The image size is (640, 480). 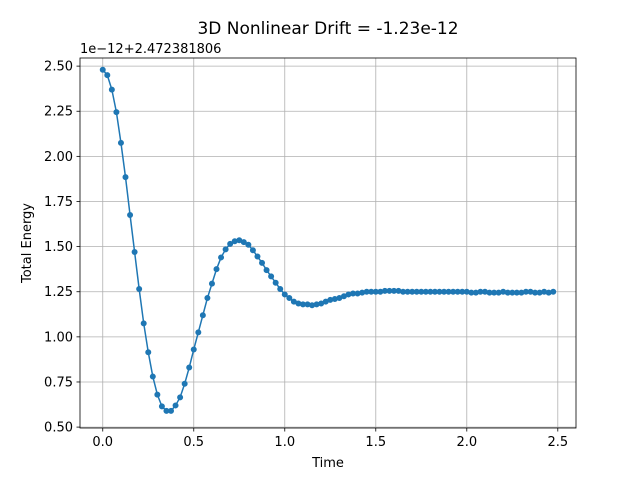 What do you see at coordinates (102, 442) in the screenshot?
I see `x-tick-label: 0.0` at bounding box center [102, 442].